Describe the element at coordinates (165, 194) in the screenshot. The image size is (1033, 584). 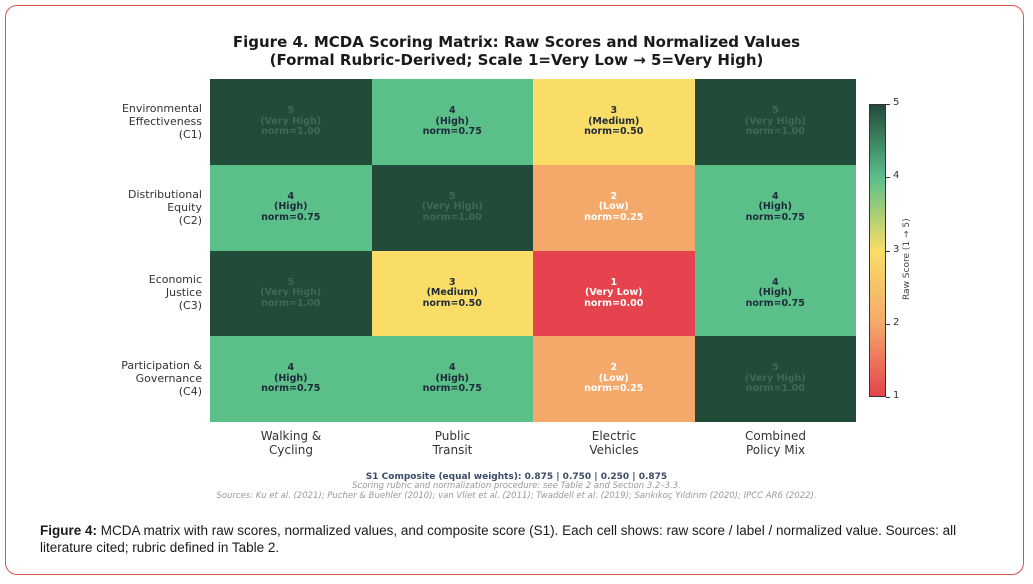
I see `row-label-line: Distributional` at that location.